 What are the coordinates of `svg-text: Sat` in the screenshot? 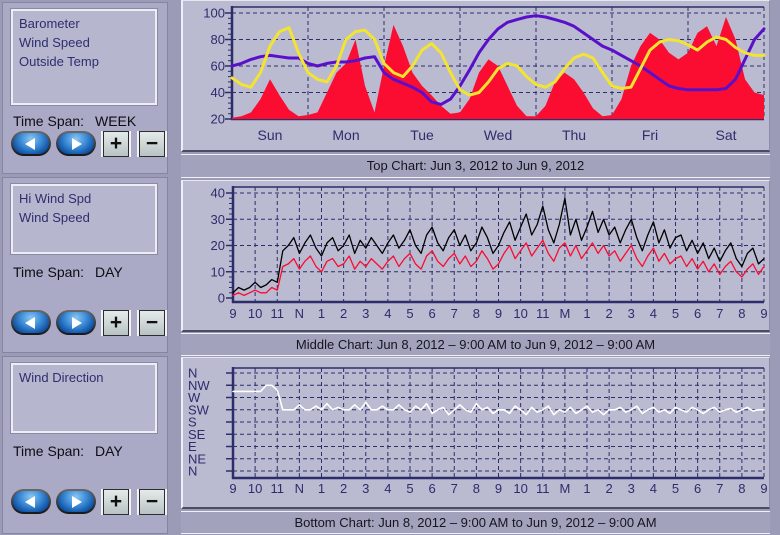 It's located at (725, 135).